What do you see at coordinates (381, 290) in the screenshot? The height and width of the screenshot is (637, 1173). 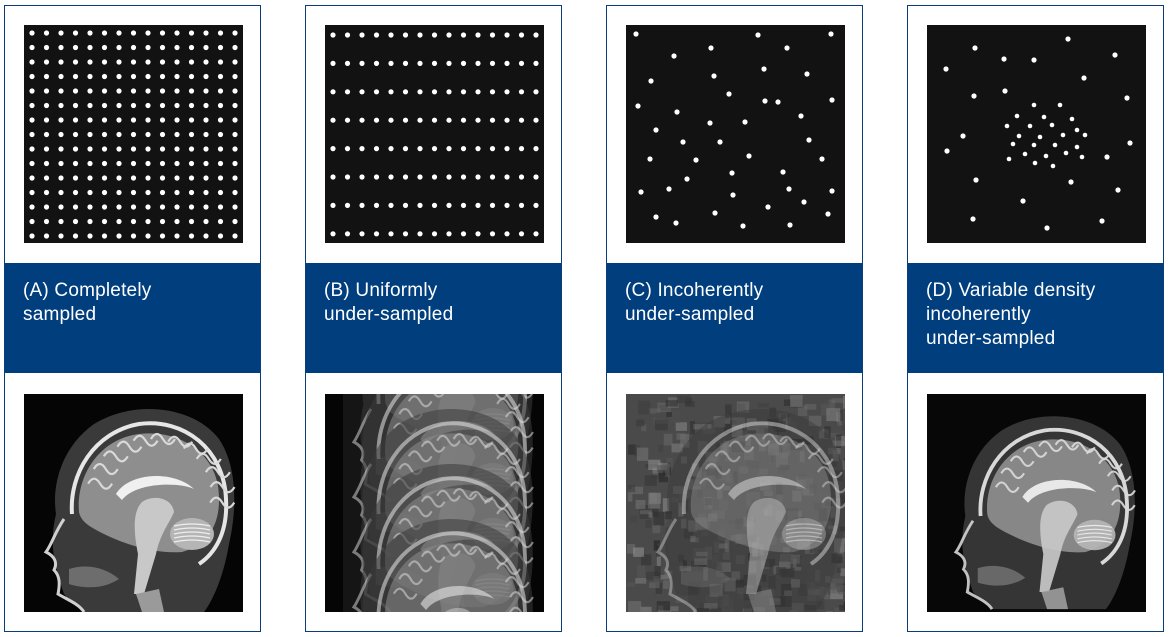 I see `panel-b-label-line-1: (B) Uniformly` at bounding box center [381, 290].